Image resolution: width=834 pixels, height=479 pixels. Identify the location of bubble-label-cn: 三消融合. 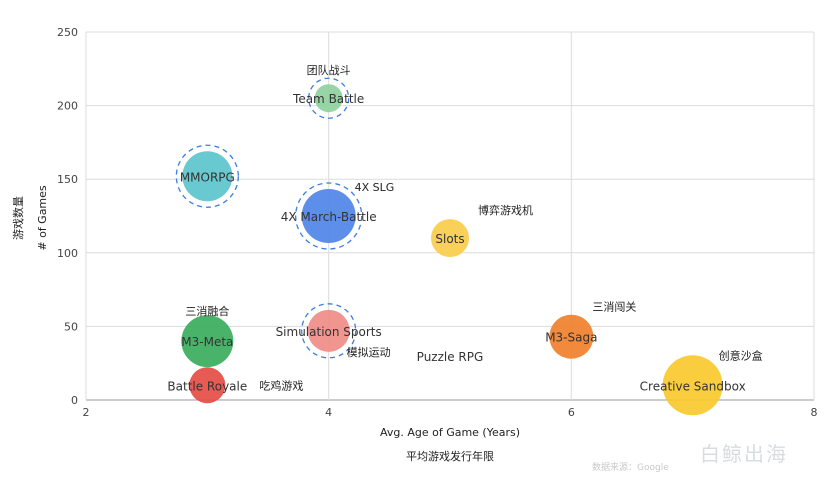
(207, 311).